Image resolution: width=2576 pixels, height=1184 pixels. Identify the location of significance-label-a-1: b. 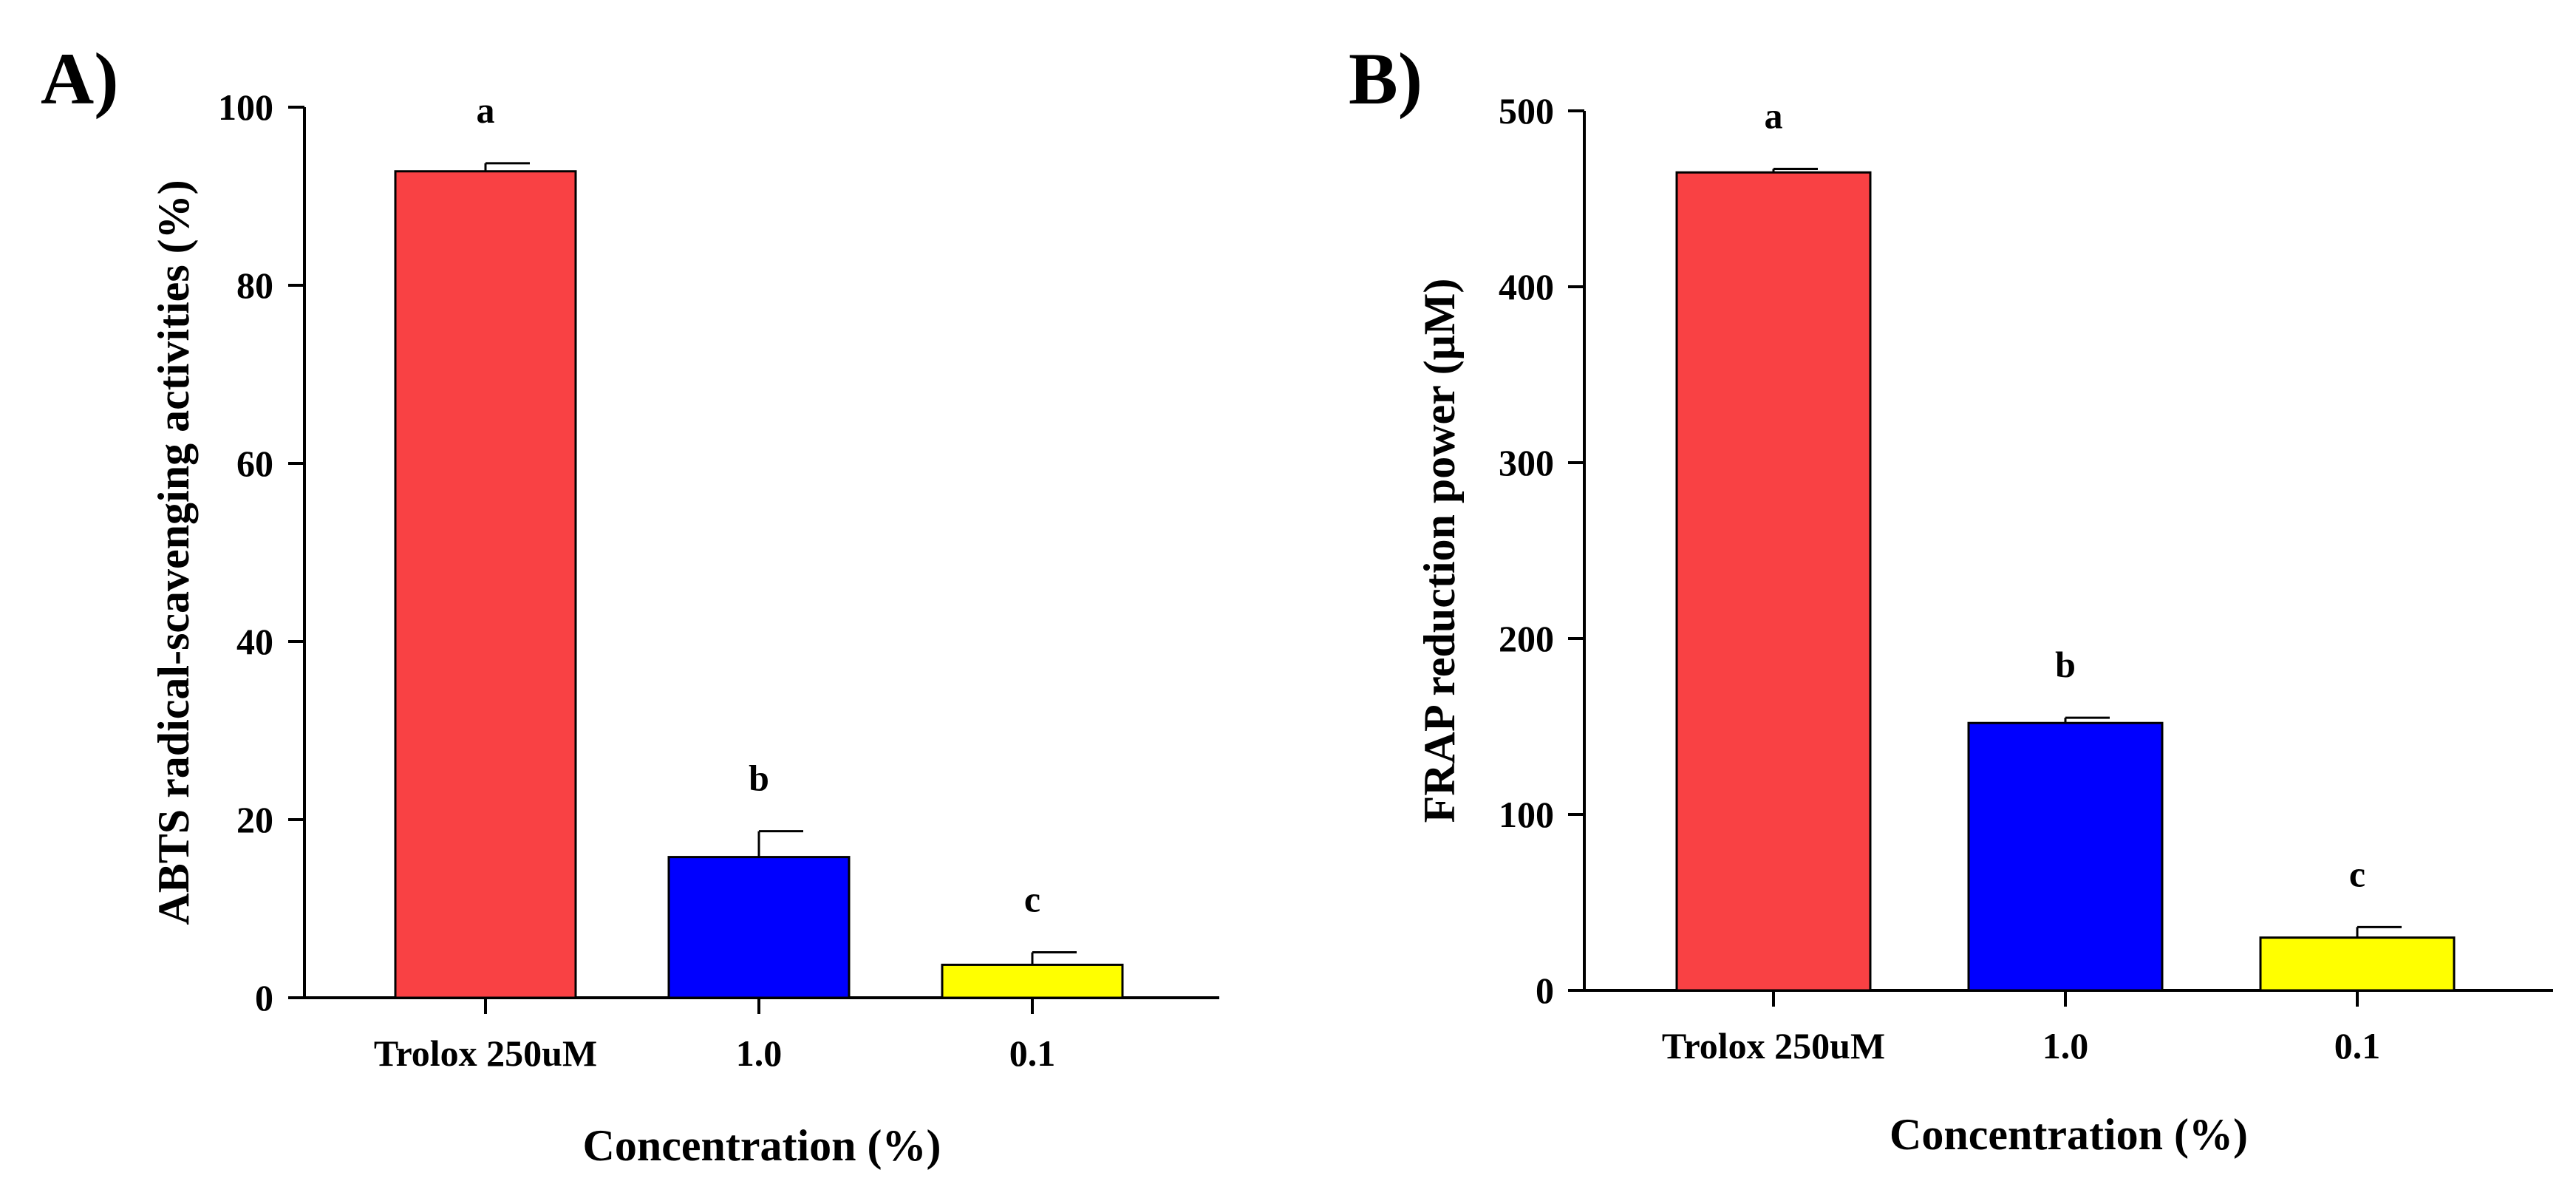
(759, 778).